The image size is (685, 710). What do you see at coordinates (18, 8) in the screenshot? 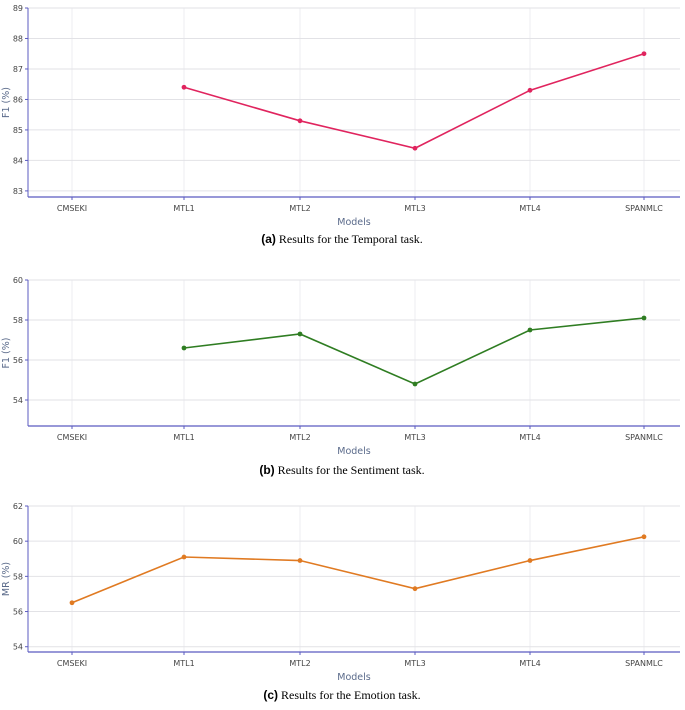
I see `y-tick-label: 89` at bounding box center [18, 8].